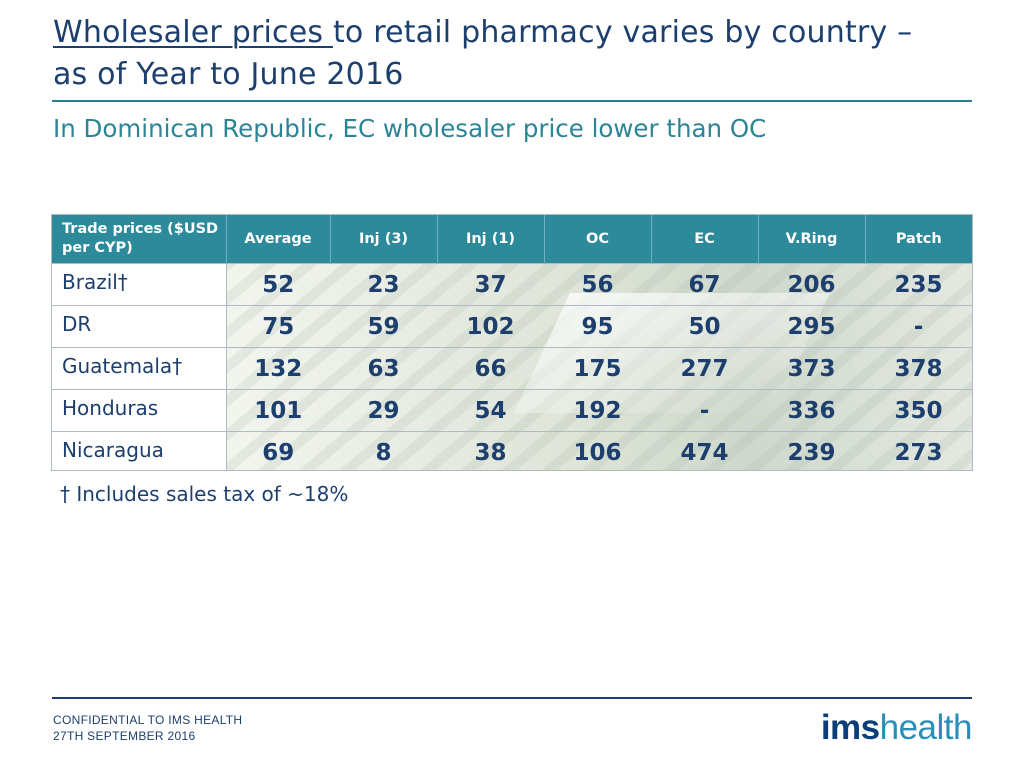 Image resolution: width=1024 pixels, height=768 pixels. I want to click on table-cell: 350, so click(918, 410).